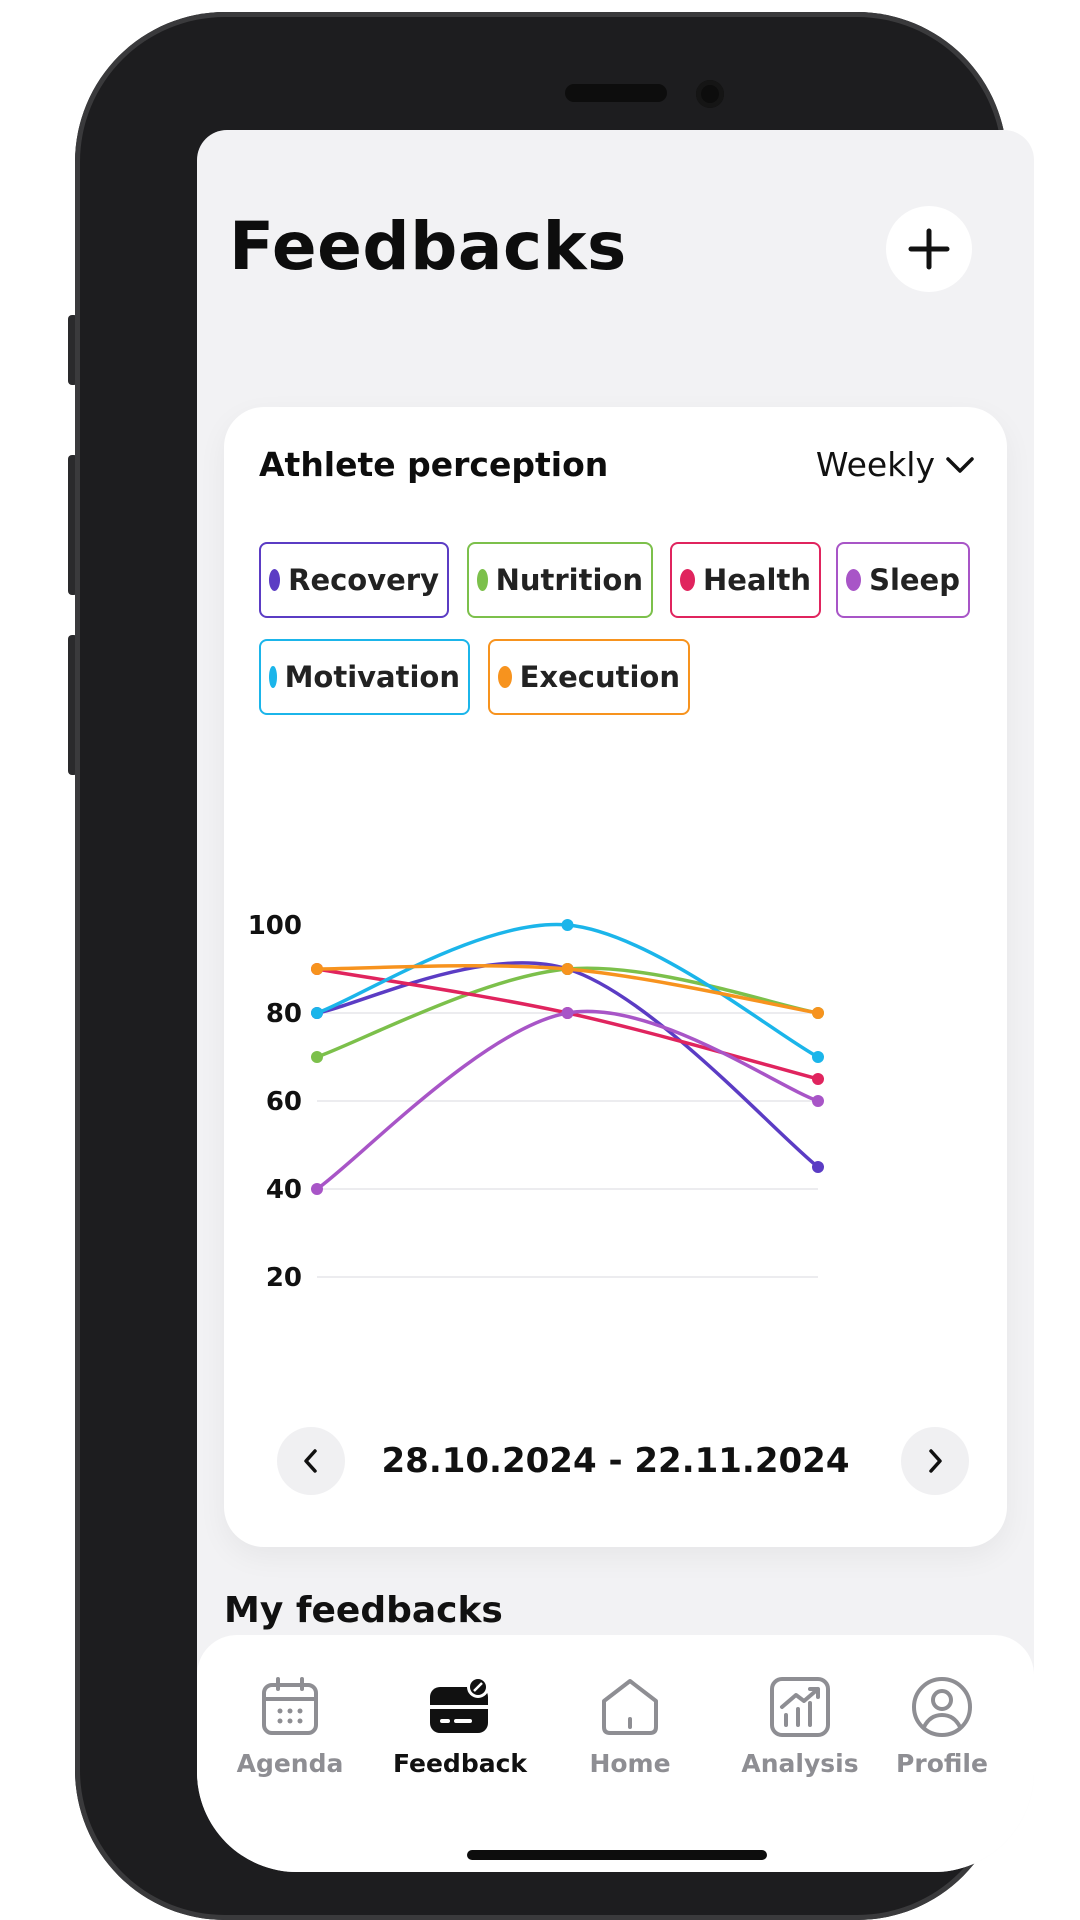  I want to click on legend-chip-nutrition: Nutrition, so click(560, 580).